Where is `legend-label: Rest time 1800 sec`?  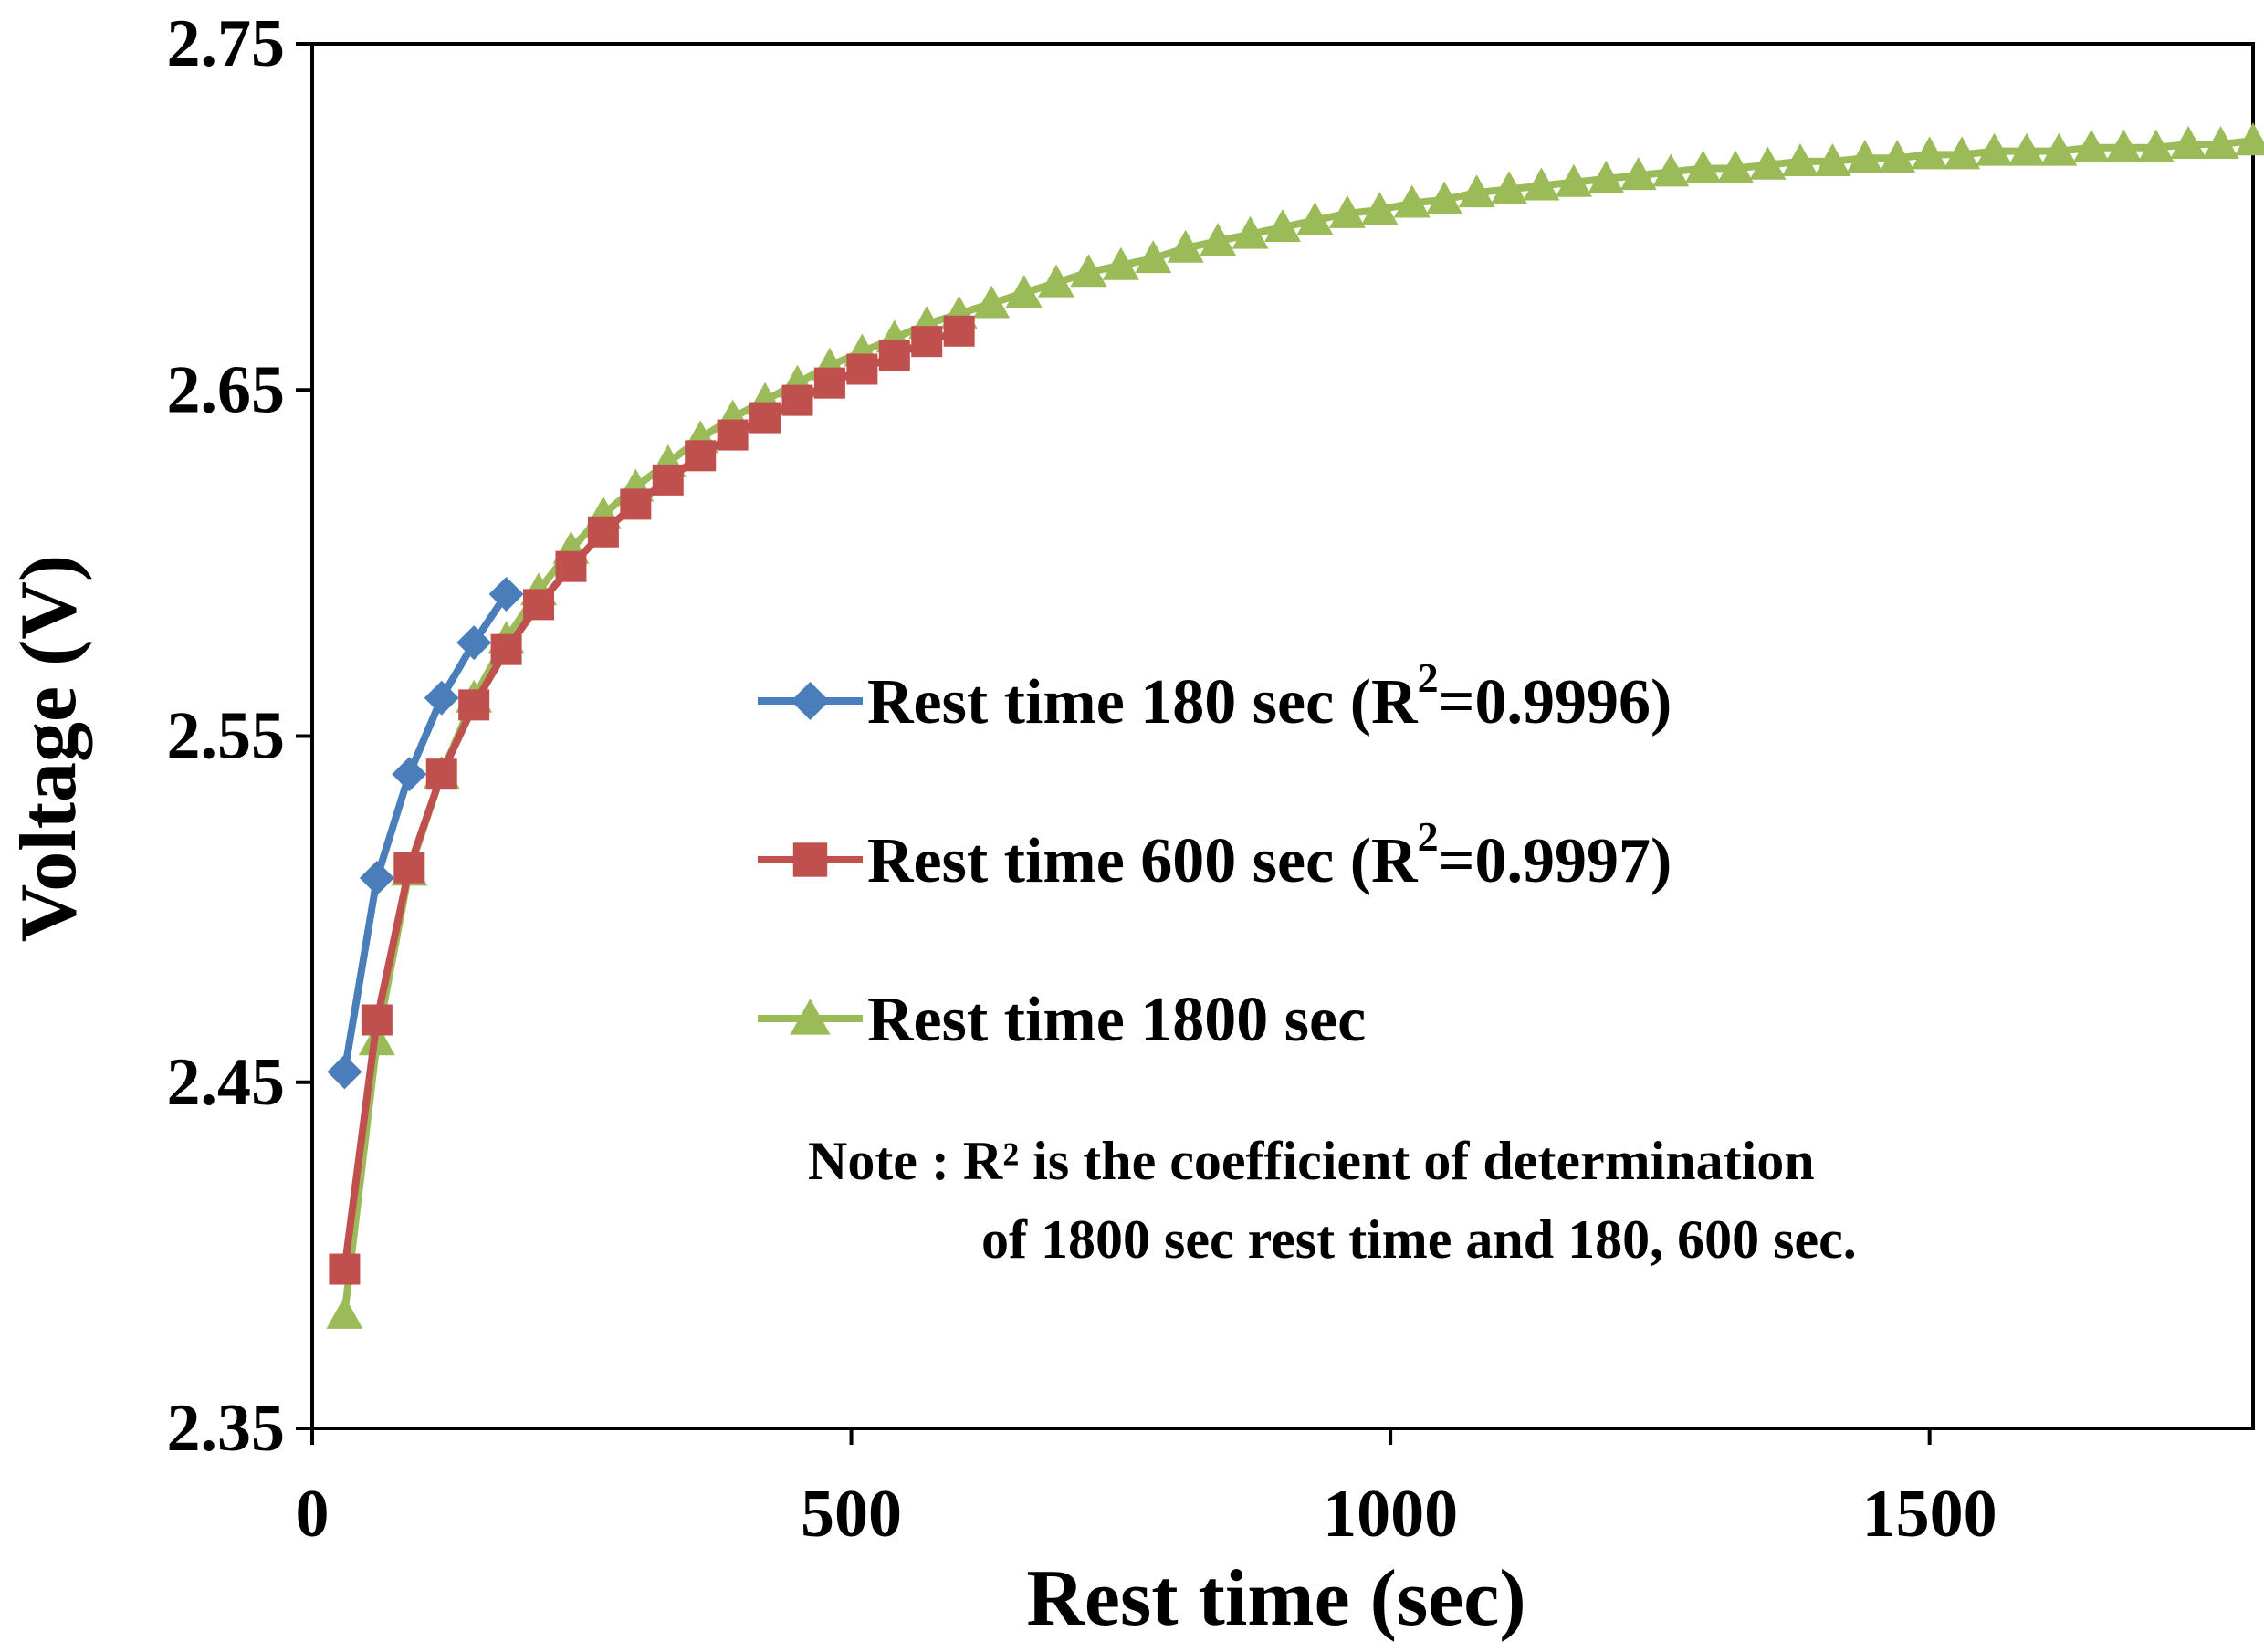 legend-label: Rest time 1800 sec is located at coordinates (1117, 1020).